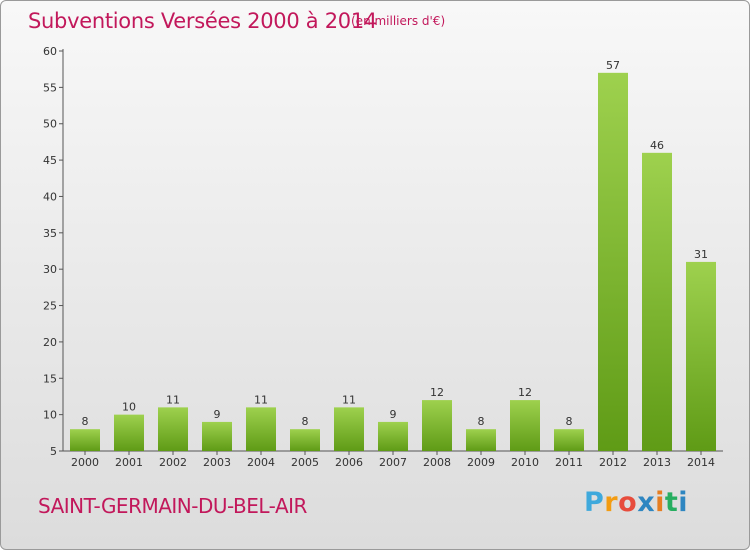 This screenshot has width=750, height=550. I want to click on y-tick-label: 45, so click(50, 160).